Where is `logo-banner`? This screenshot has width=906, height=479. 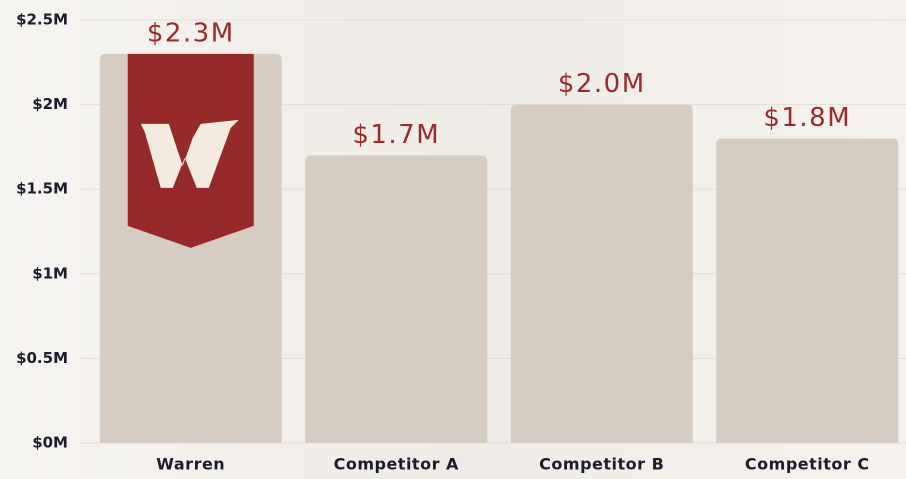 logo-banner is located at coordinates (190, 150).